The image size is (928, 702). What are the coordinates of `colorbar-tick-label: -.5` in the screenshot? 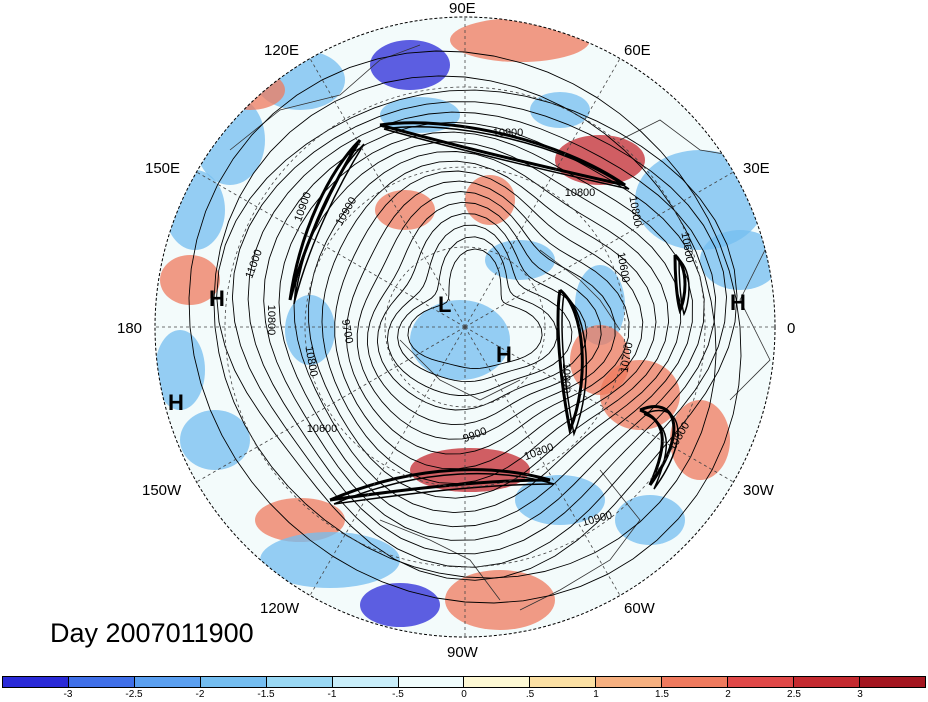 It's located at (398, 694).